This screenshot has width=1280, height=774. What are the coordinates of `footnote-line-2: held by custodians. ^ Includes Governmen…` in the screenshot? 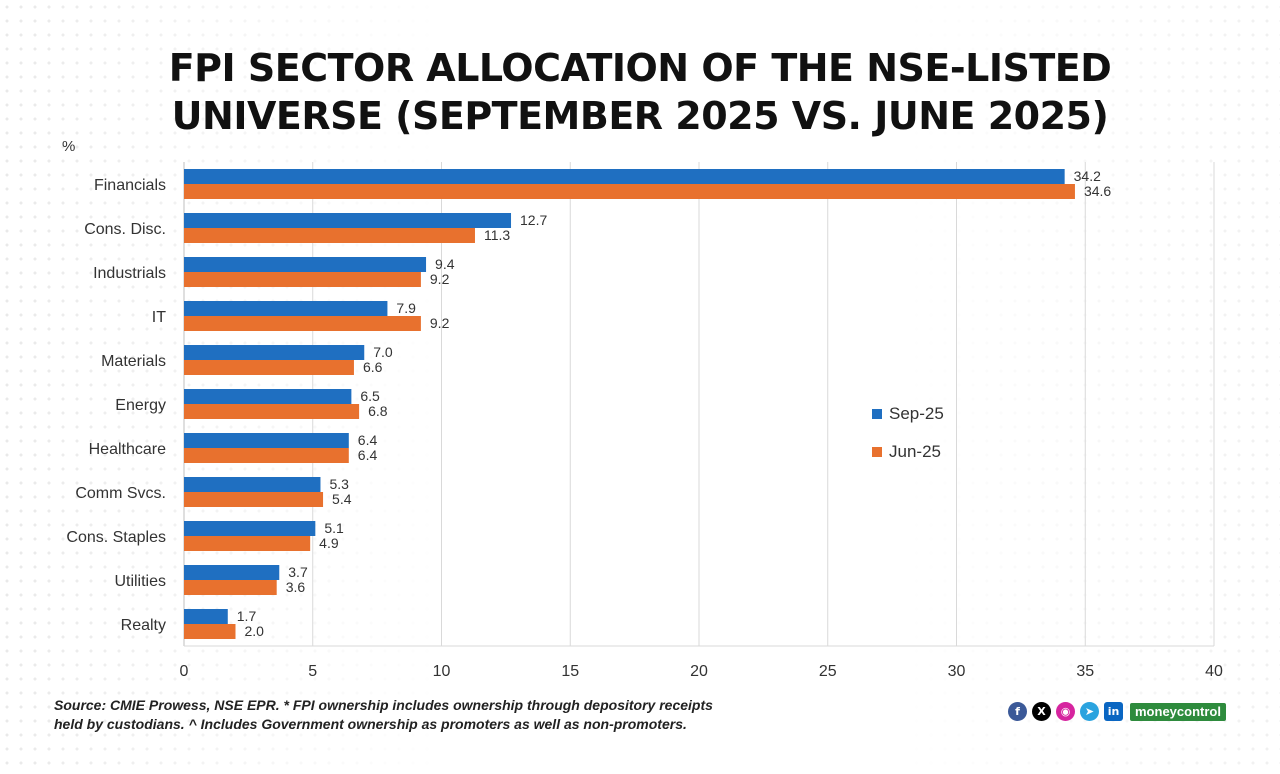 It's located at (370, 724).